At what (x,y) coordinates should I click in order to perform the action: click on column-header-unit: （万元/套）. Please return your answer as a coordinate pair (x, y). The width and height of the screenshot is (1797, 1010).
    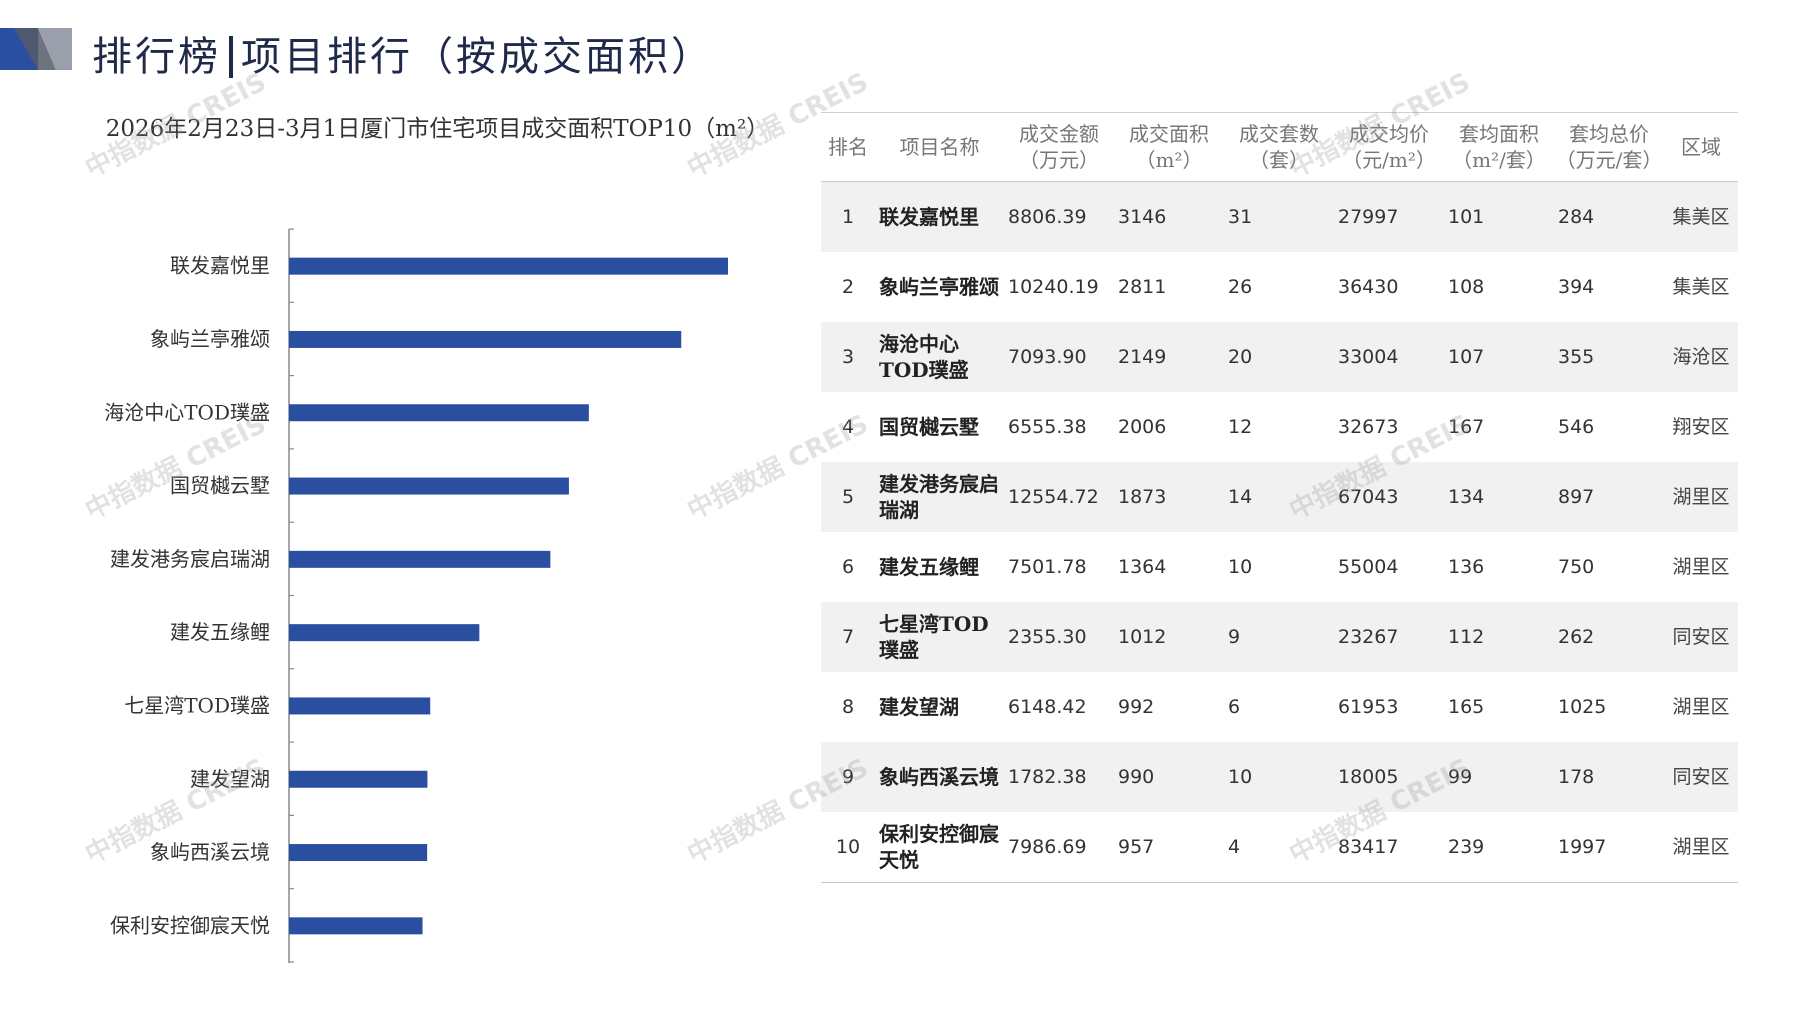
    Looking at the image, I should click on (1609, 160).